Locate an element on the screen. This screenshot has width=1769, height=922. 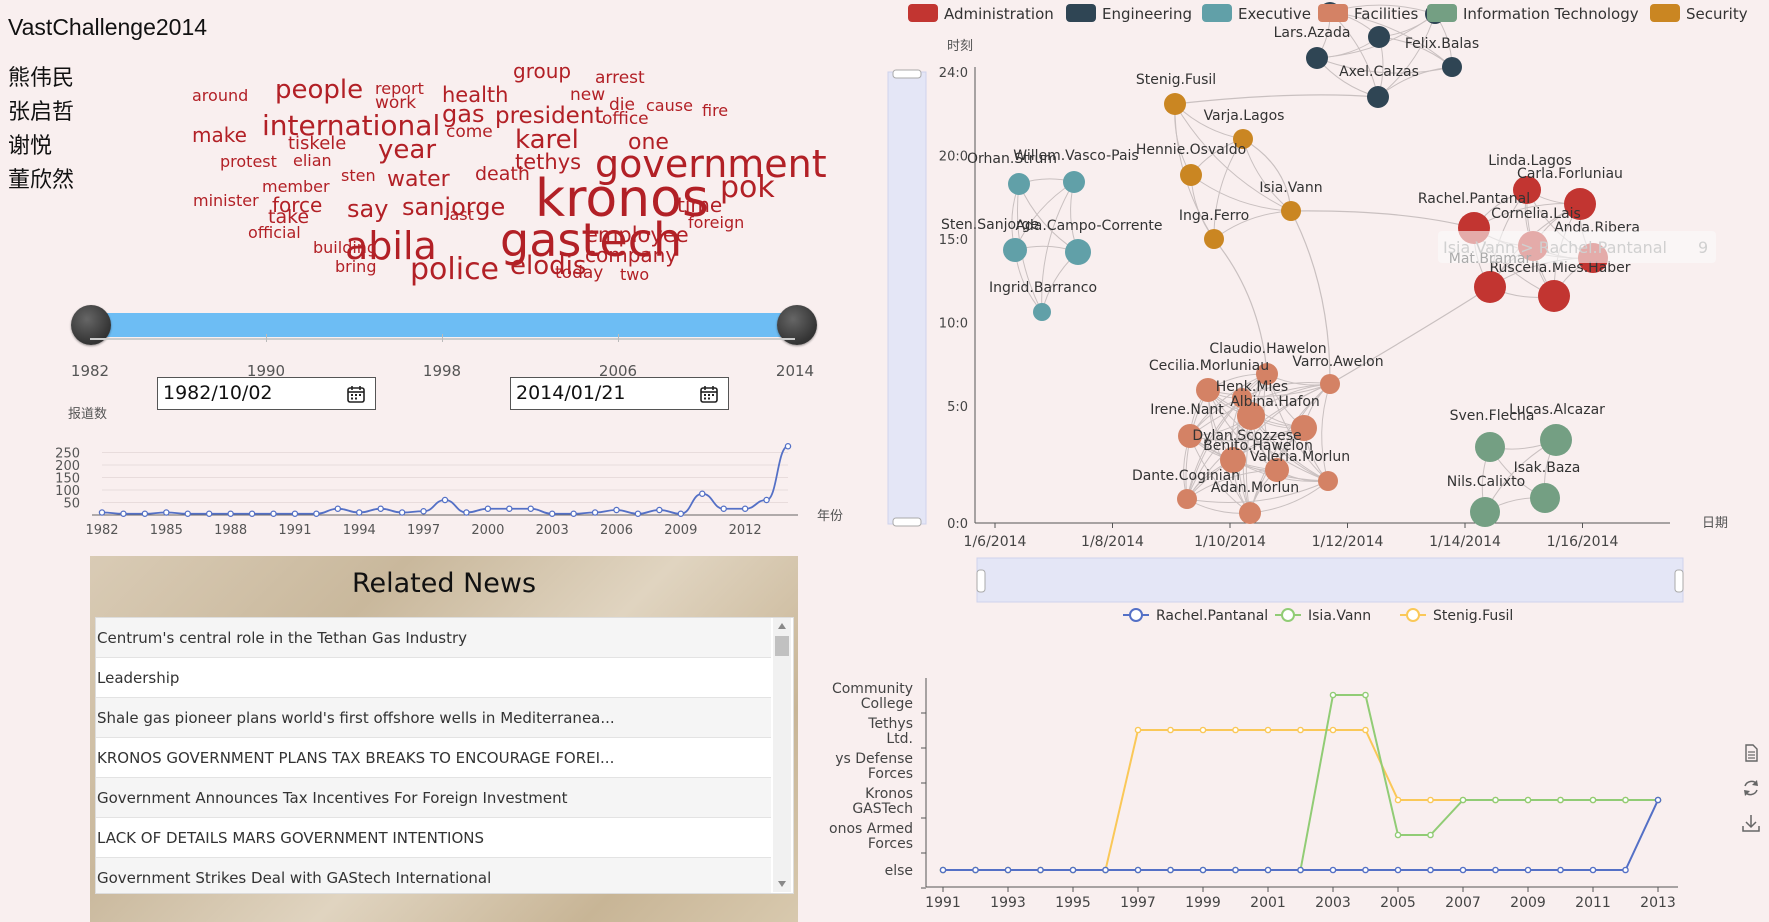
word-cloud-word: work is located at coordinates (396, 103).